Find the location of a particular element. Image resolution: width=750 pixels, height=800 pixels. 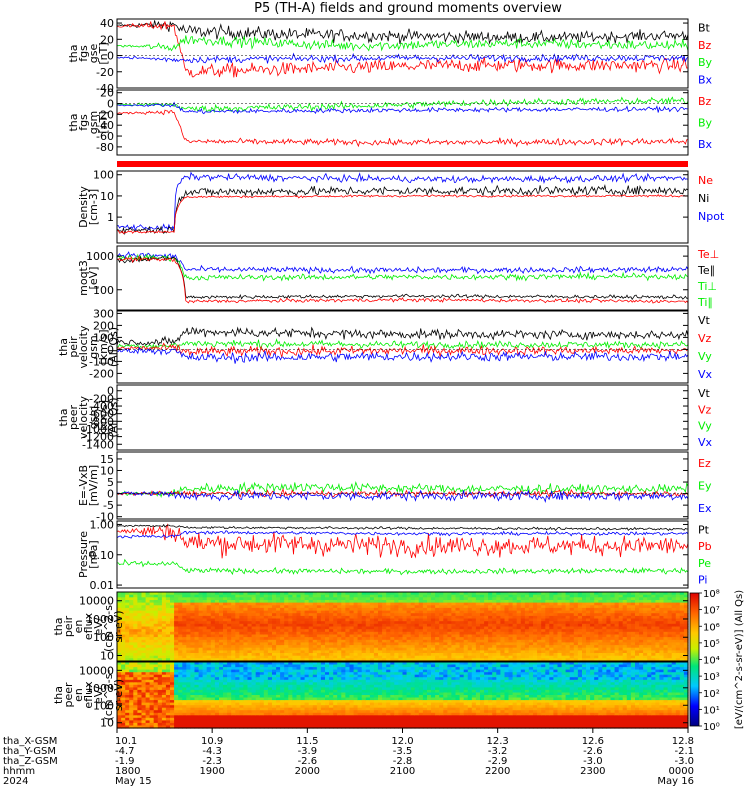

y-tick-label: -40 is located at coordinates (105, 88).